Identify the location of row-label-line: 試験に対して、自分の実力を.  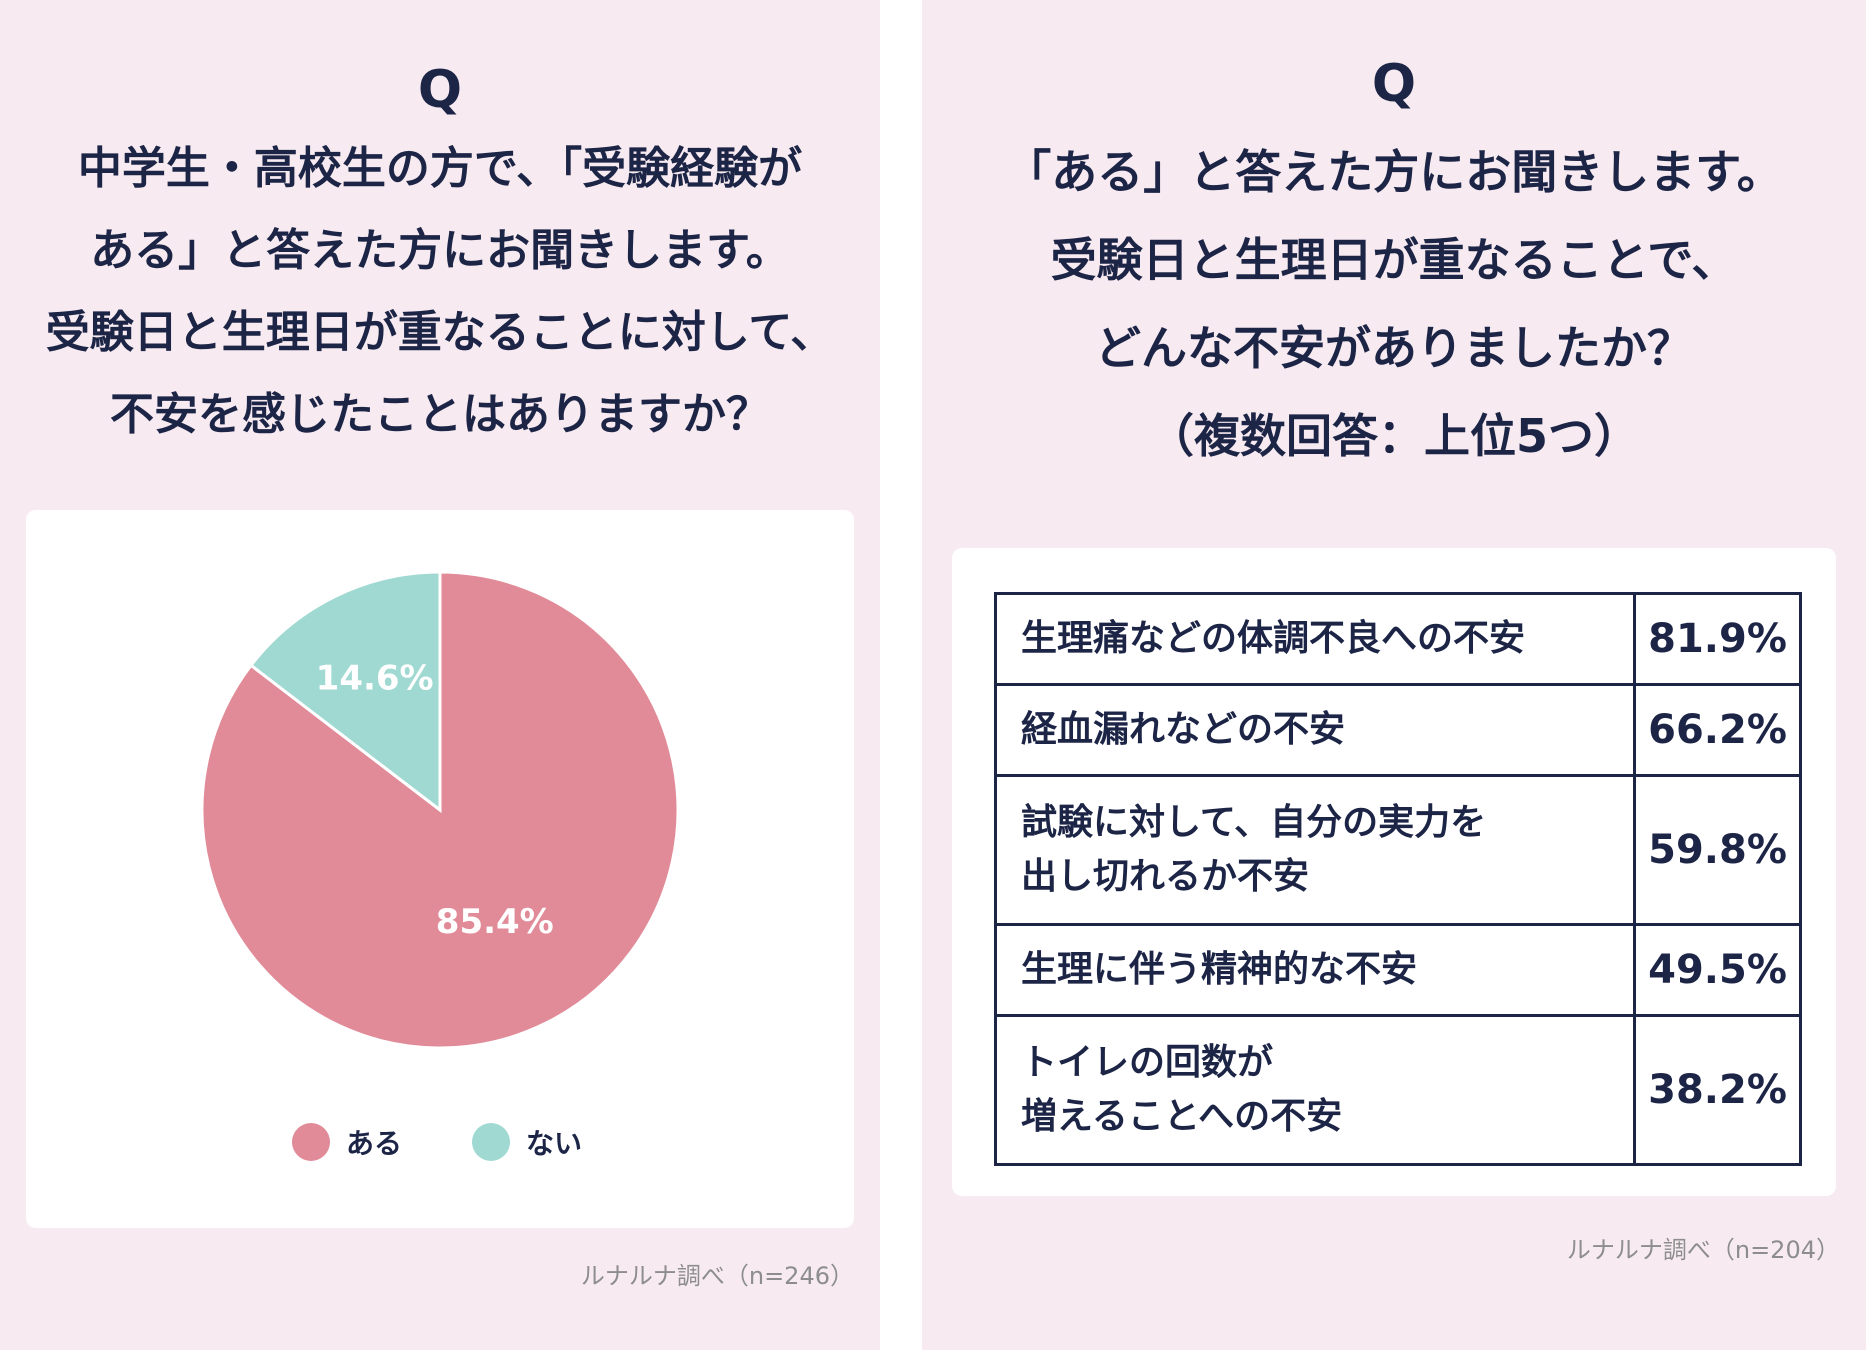
(1254, 822).